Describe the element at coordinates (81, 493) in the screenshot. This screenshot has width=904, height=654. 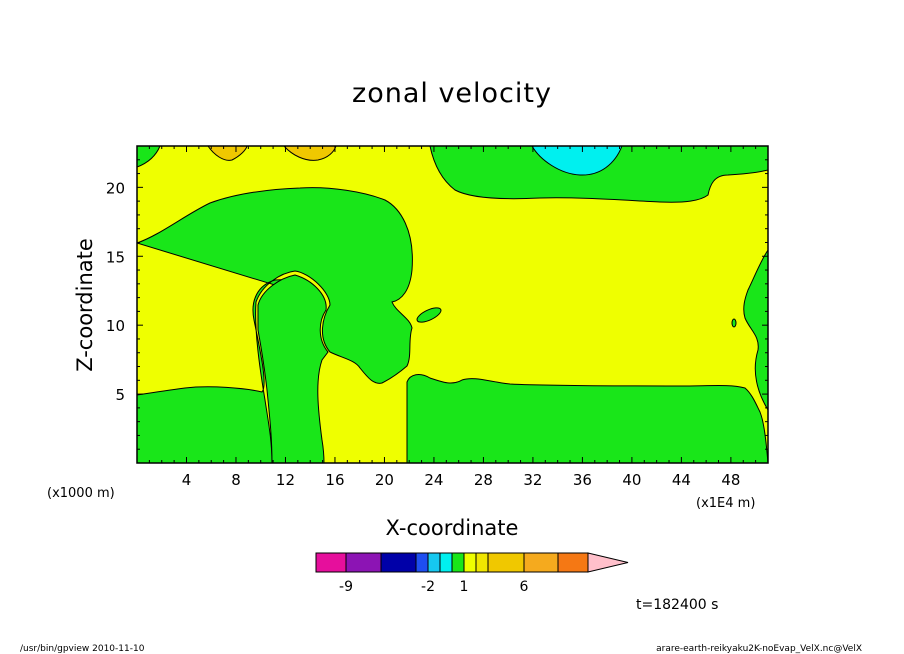
I see `x-unit-note: (x1000 m)` at that location.